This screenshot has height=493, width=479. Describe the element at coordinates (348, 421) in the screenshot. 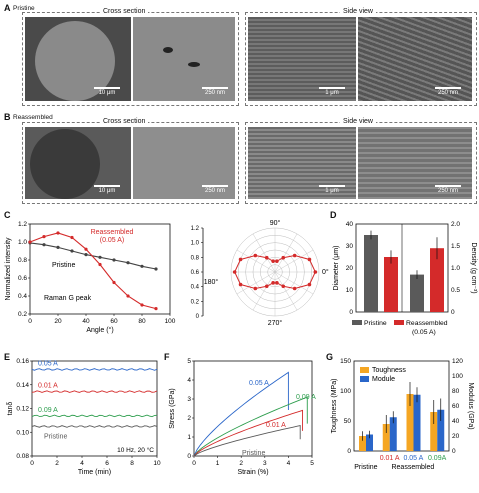

I see `g-ytick-left: 50` at that location.